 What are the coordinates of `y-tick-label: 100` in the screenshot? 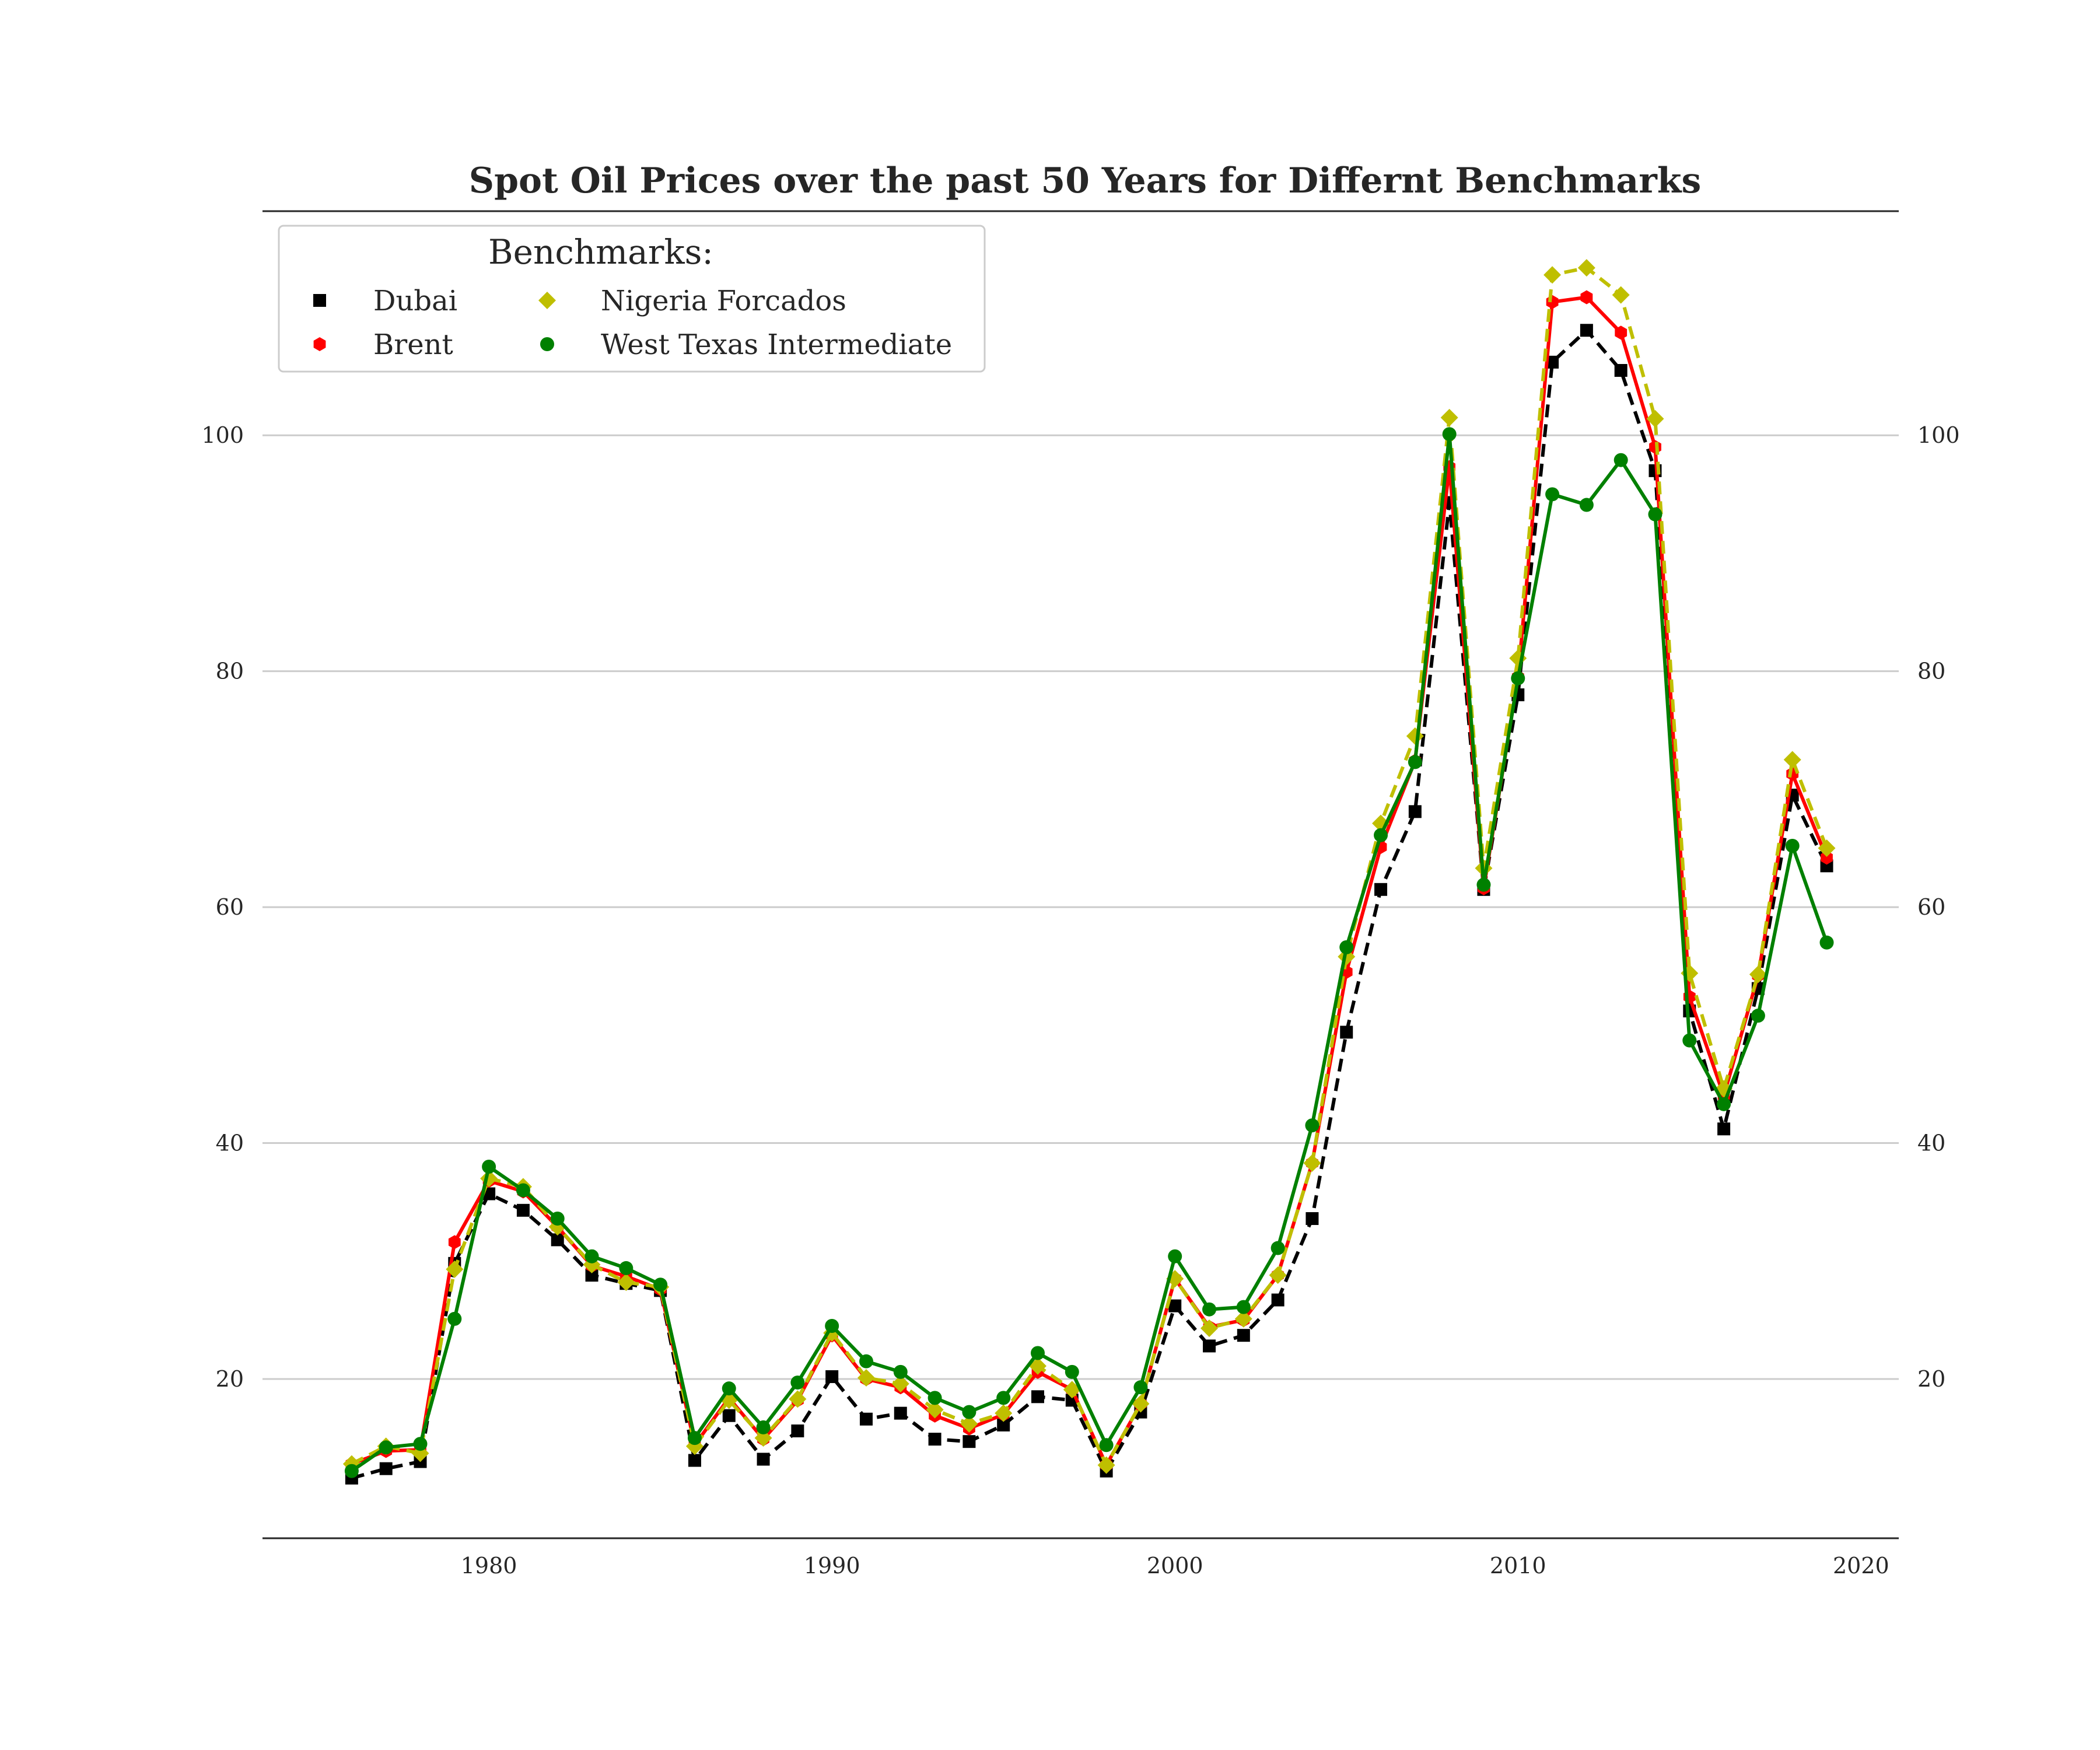 It's located at (222, 435).